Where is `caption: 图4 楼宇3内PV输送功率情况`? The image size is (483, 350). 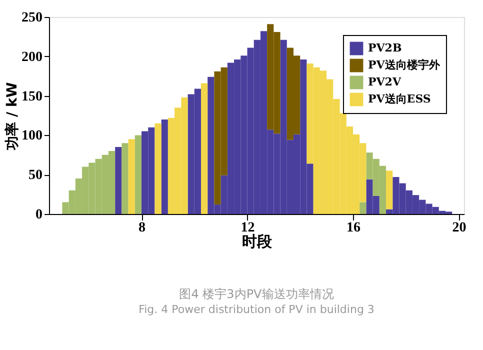 caption: 图4 楼宇3内PV输送功率情况 is located at coordinates (256, 294).